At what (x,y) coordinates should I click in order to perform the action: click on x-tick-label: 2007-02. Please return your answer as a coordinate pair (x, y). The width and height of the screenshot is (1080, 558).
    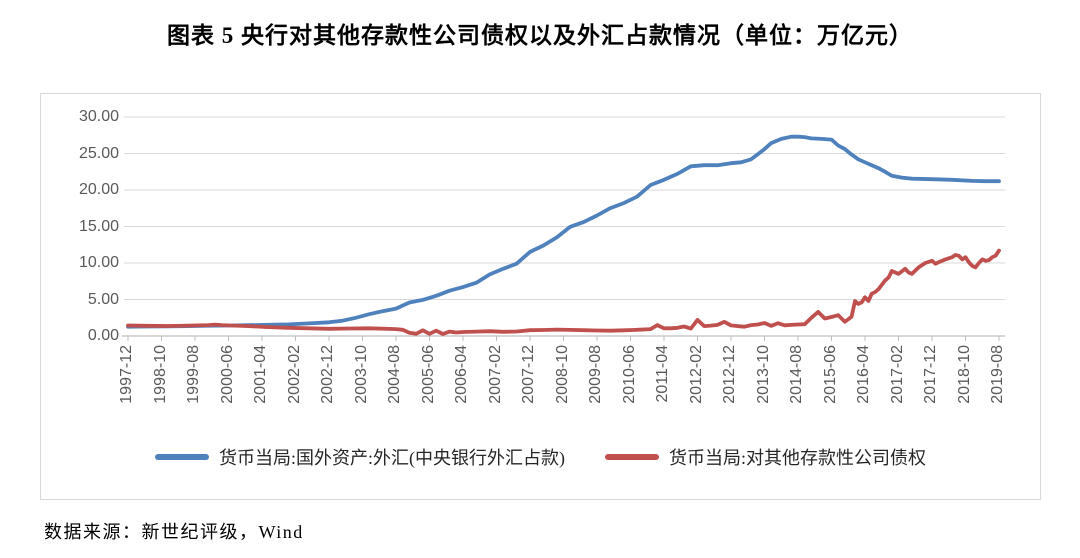
    Looking at the image, I should click on (495, 374).